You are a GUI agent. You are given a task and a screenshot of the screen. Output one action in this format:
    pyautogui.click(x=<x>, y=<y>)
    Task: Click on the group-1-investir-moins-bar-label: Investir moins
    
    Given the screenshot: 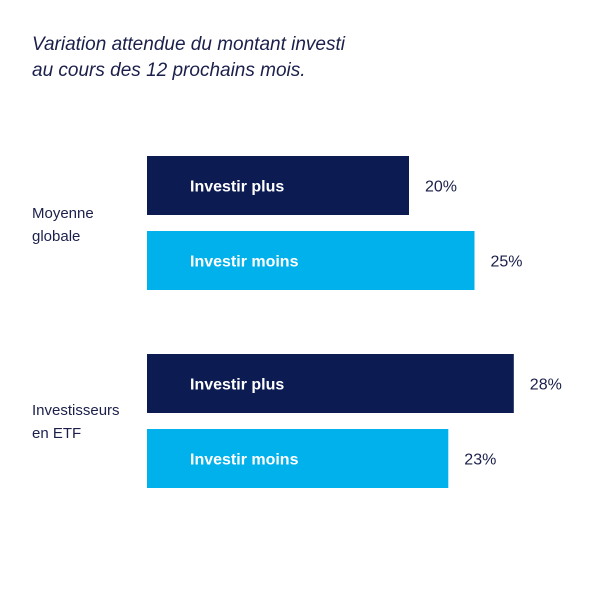 What is the action you would take?
    pyautogui.click(x=244, y=262)
    